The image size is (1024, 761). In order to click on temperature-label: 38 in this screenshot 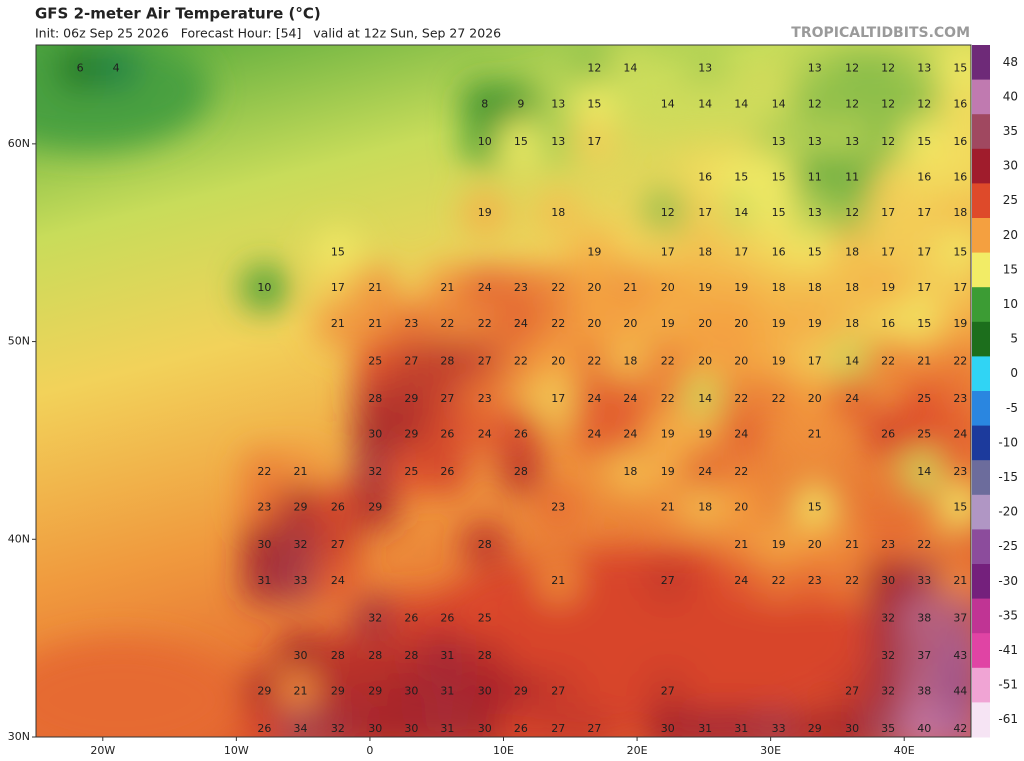, I will do `click(924, 691)`.